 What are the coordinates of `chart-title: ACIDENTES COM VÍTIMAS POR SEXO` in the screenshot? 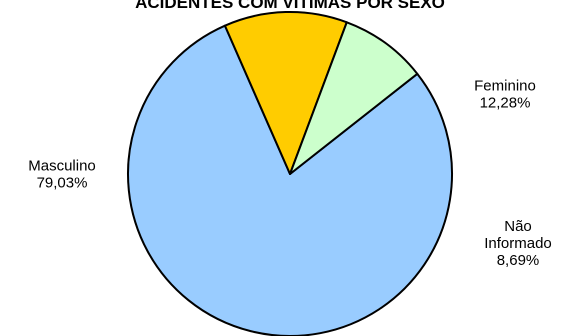 It's located at (290, 6).